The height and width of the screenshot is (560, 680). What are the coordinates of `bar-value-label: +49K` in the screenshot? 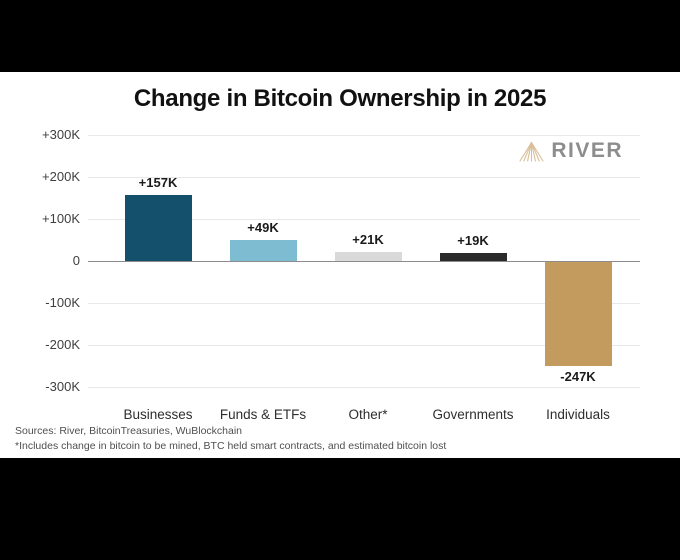 It's located at (263, 228).